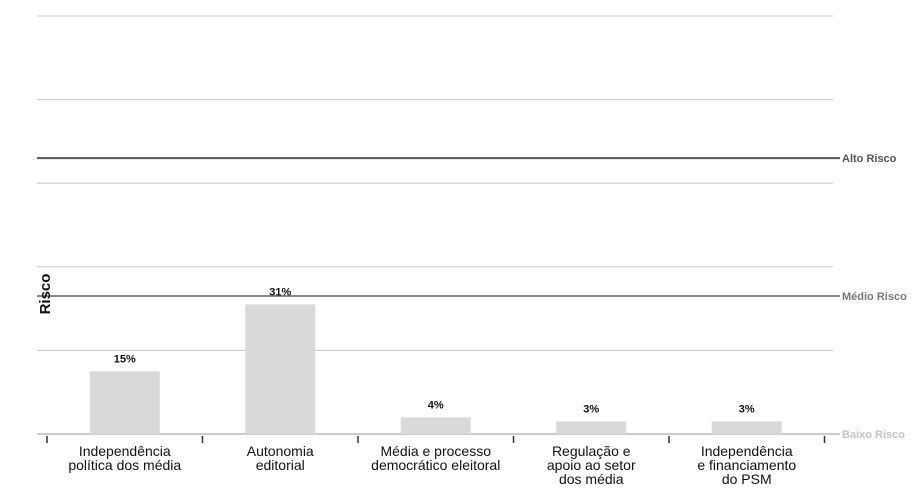 Image resolution: width=915 pixels, height=490 pixels. What do you see at coordinates (746, 465) in the screenshot?
I see `category-label: Independência e financiamento do PSM` at bounding box center [746, 465].